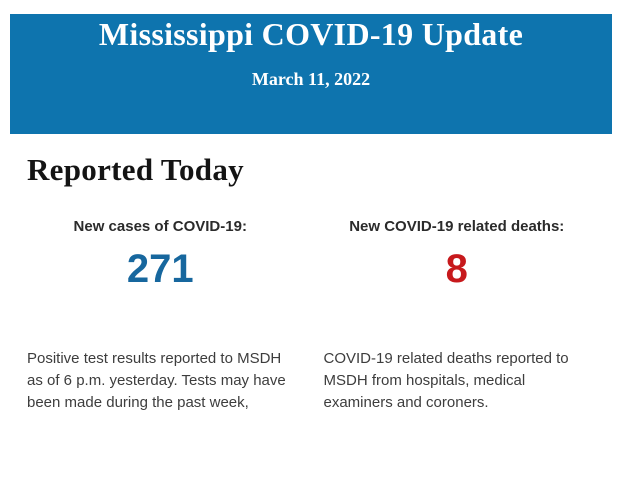 Image resolution: width=620 pixels, height=483 pixels. Describe the element at coordinates (311, 79) in the screenshot. I see `report-date: March 11, 2022` at that location.